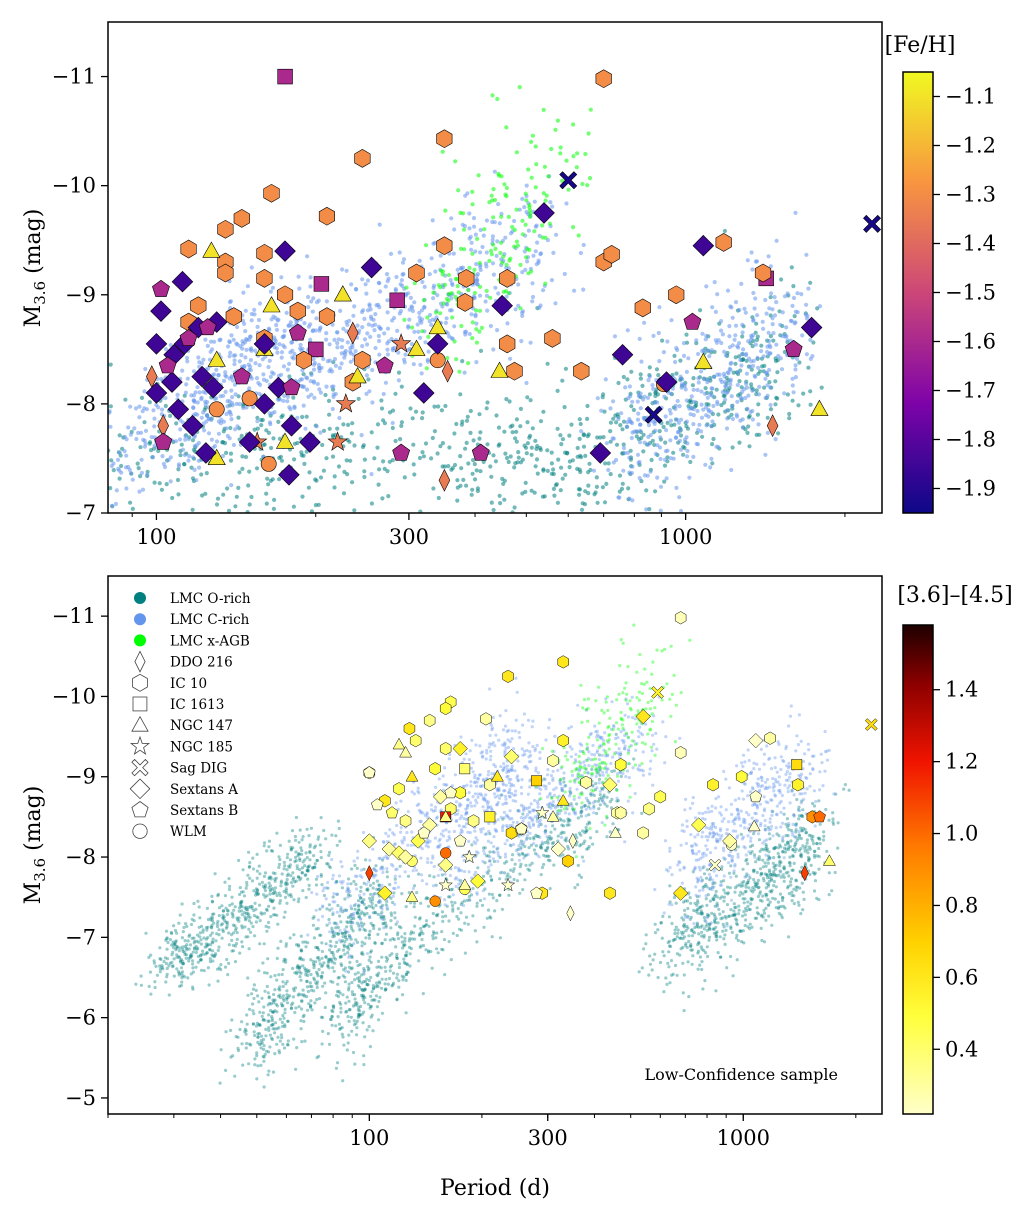 The height and width of the screenshot is (1220, 1036). I want to click on colorbar-tick-label: −1.6, so click(970, 342).